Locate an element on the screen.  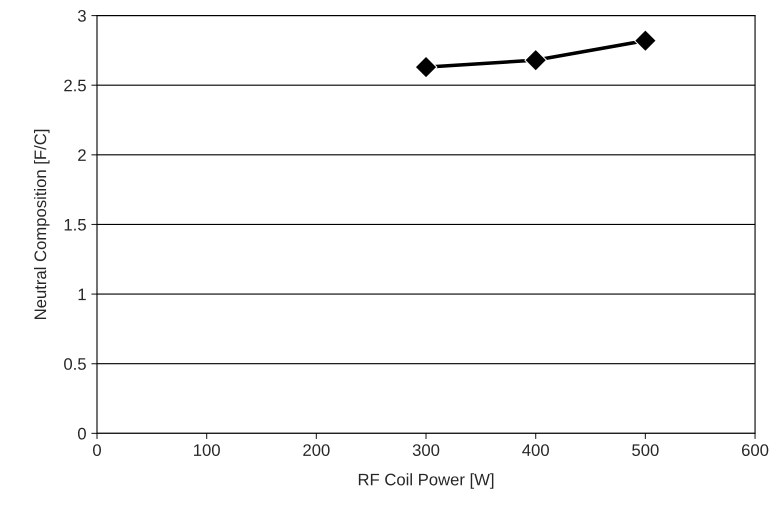
x-tick-label: 600 is located at coordinates (755, 450).